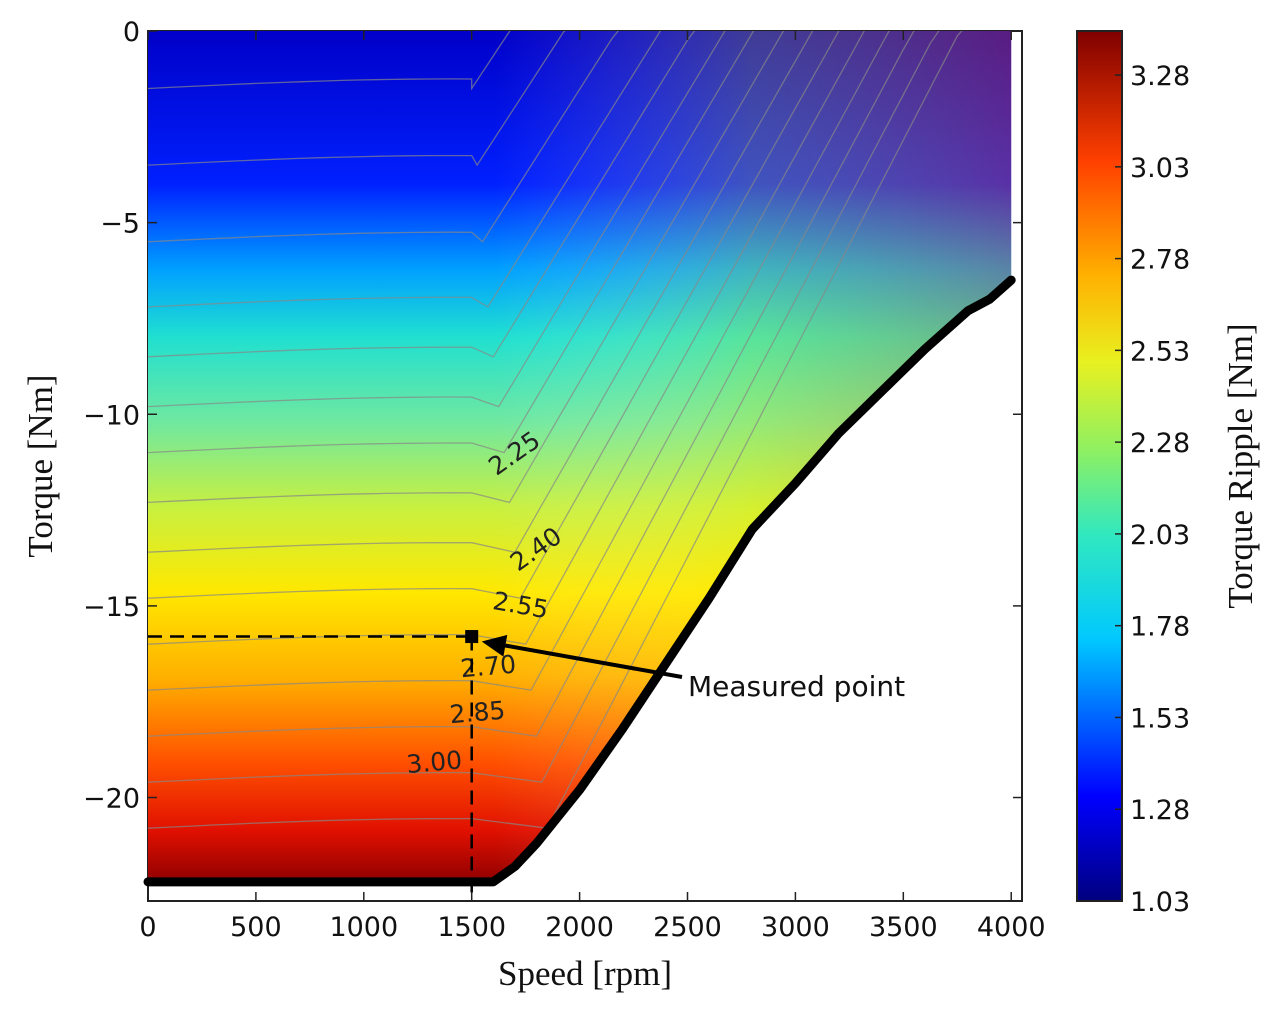  Describe the element at coordinates (591, 660) in the screenshot. I see `measured-point-arrow` at that location.